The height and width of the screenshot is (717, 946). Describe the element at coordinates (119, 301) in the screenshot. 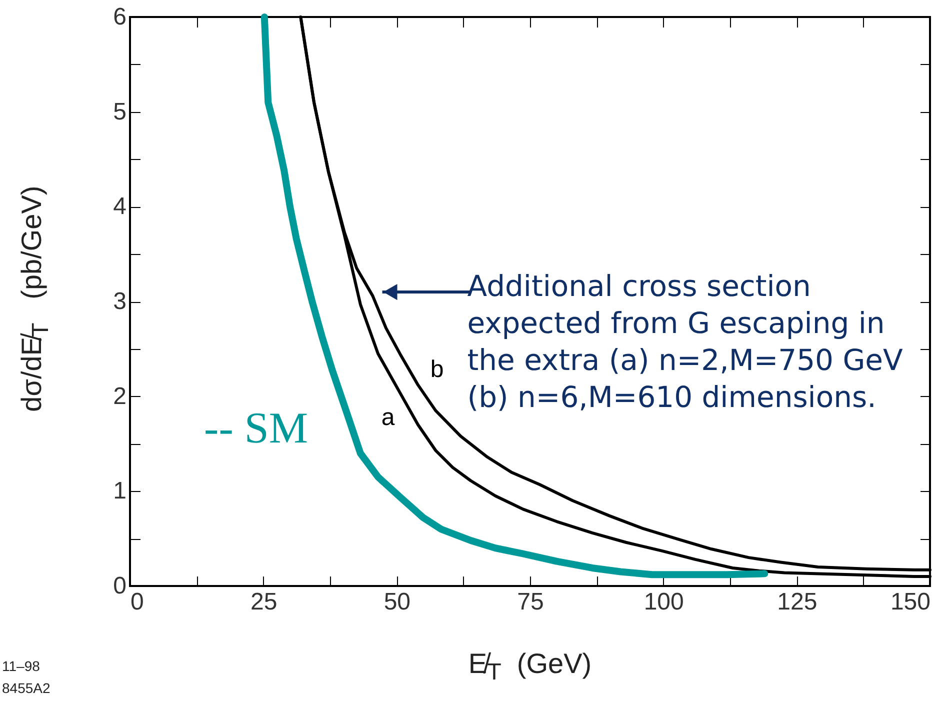

I see `y-tick-label: 3` at that location.